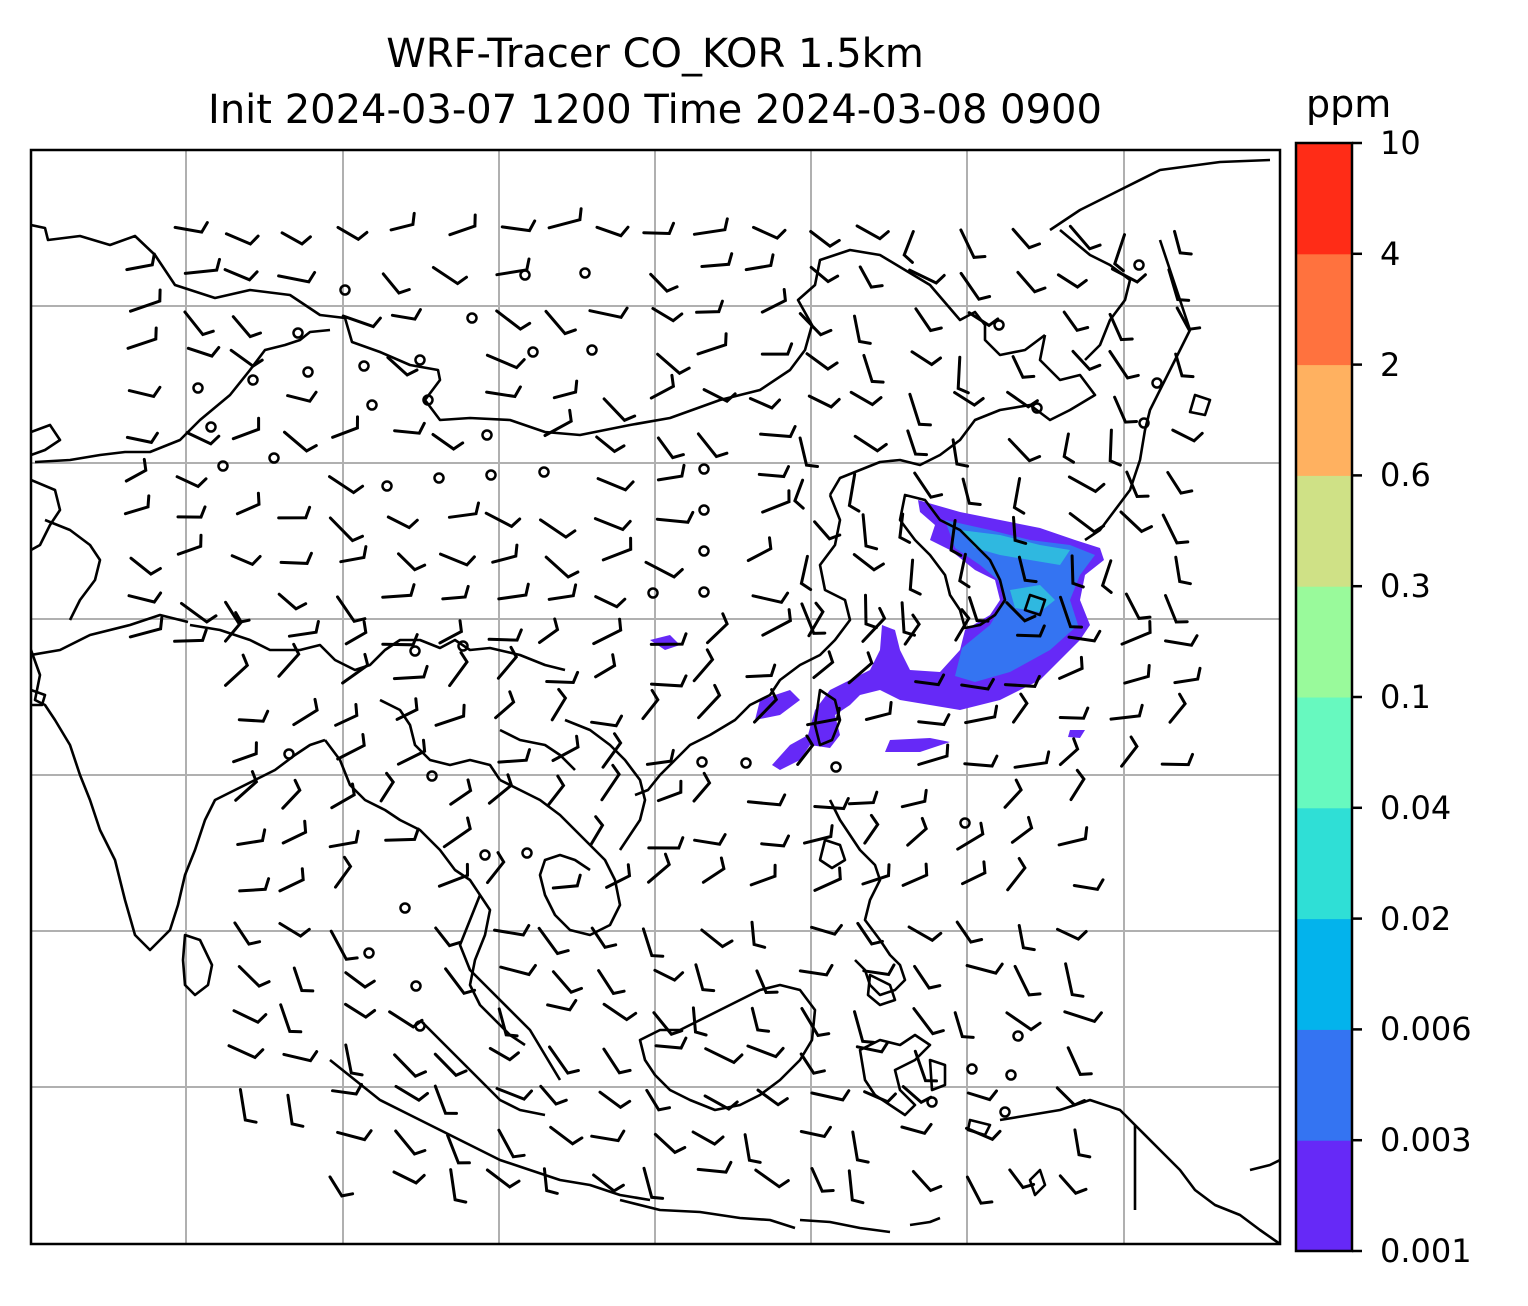 The width and height of the screenshot is (1528, 1306). Describe the element at coordinates (1426, 1029) in the screenshot. I see `colorbar-tick-label: 0.006` at that location.